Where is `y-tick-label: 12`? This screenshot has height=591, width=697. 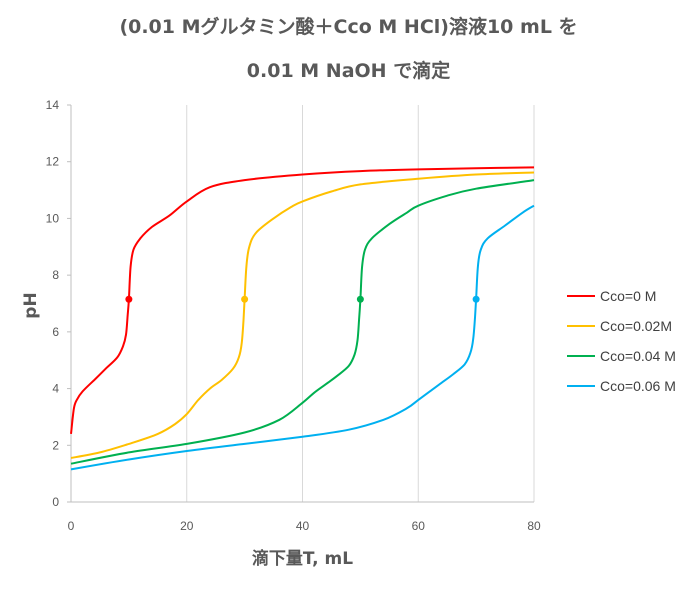
y-tick-label: 12 is located at coordinates (53, 162).